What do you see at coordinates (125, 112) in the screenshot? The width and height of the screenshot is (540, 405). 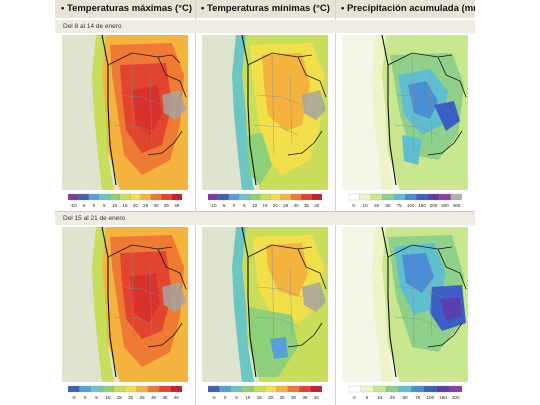 I see `map-tmax-week1-image` at bounding box center [125, 112].